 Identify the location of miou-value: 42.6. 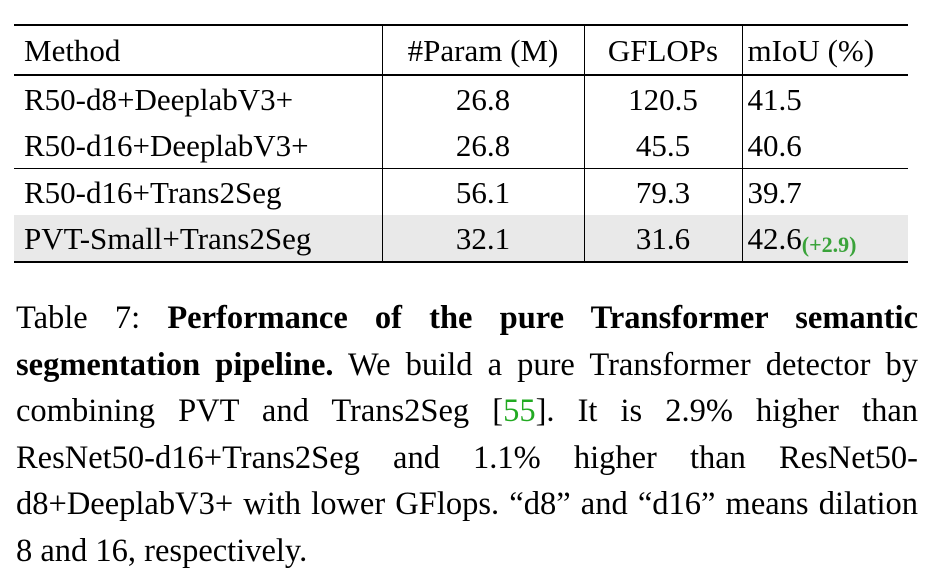
(774, 238).